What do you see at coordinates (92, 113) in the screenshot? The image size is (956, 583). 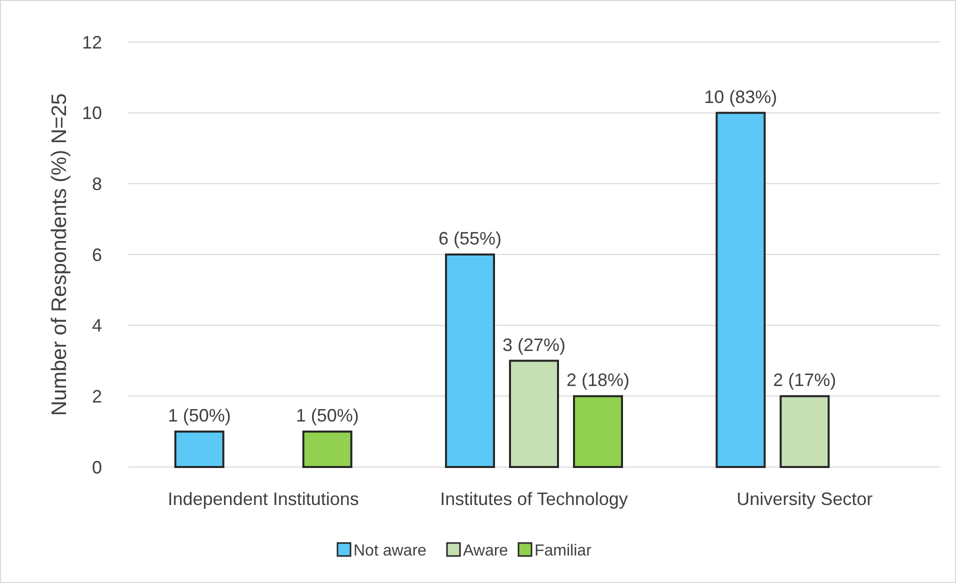 I see `y-tick-label: 10` at bounding box center [92, 113].